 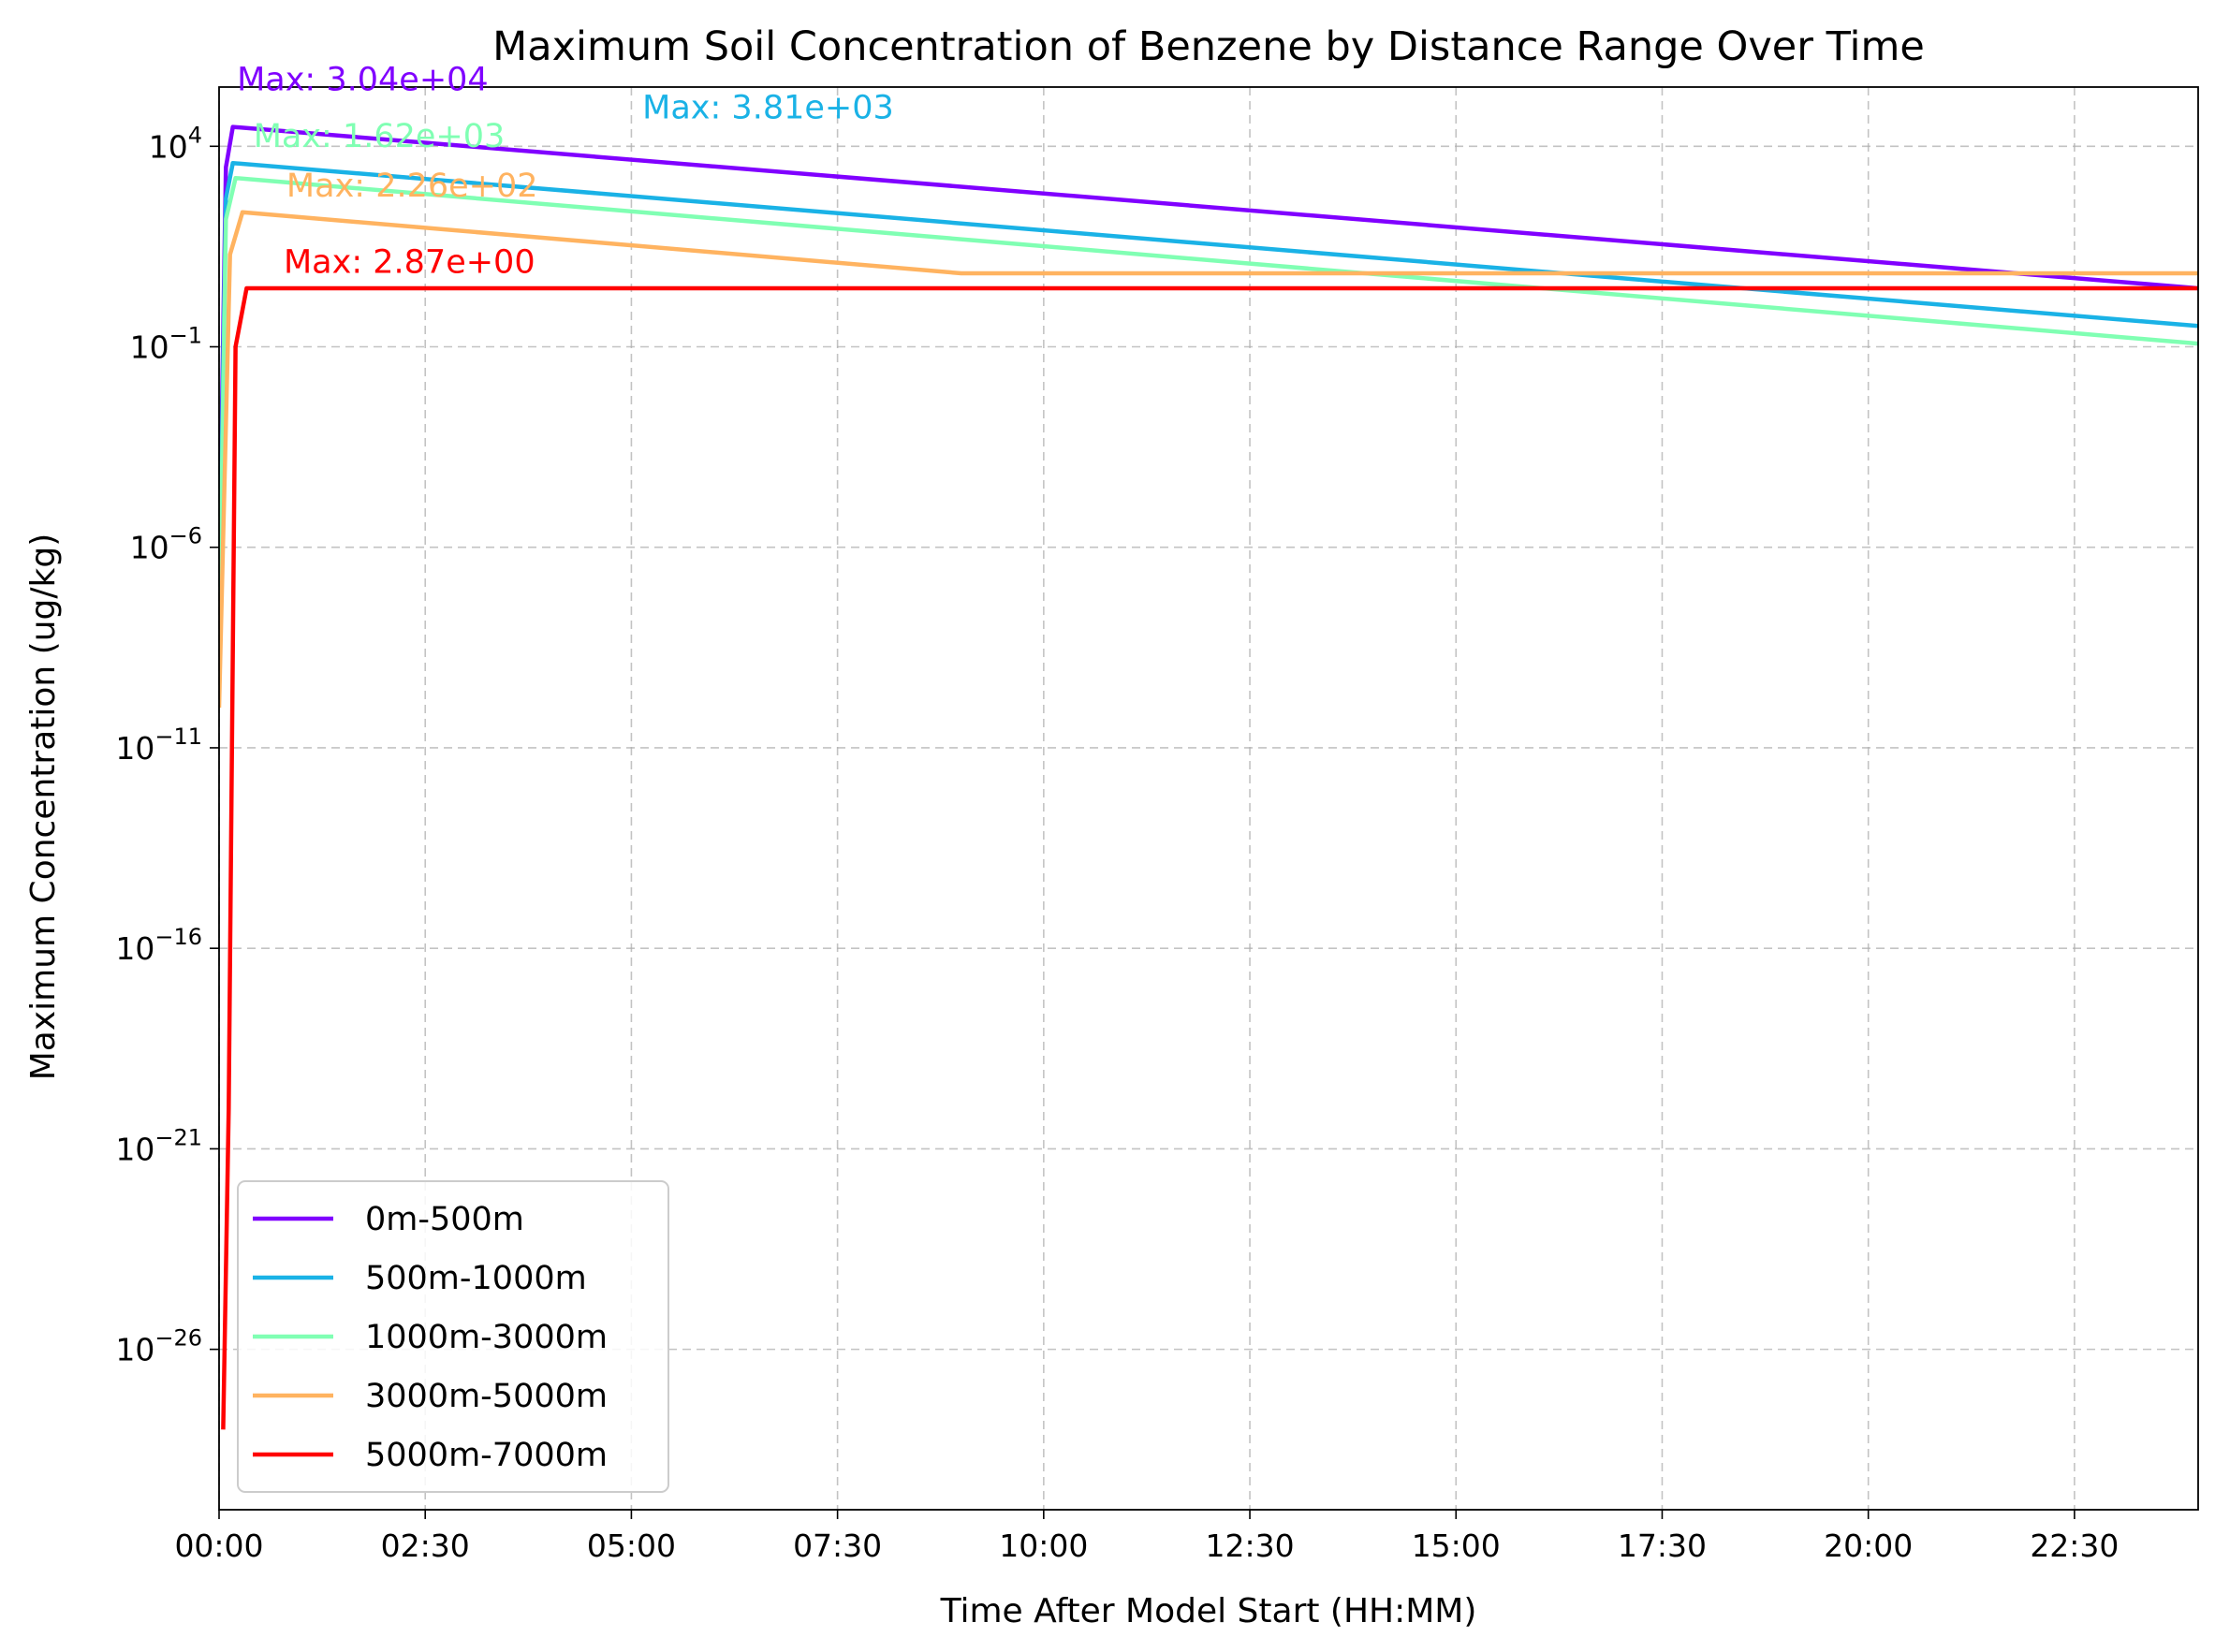 What do you see at coordinates (1662, 1546) in the screenshot?
I see `x-tick-label: 17:30` at bounding box center [1662, 1546].